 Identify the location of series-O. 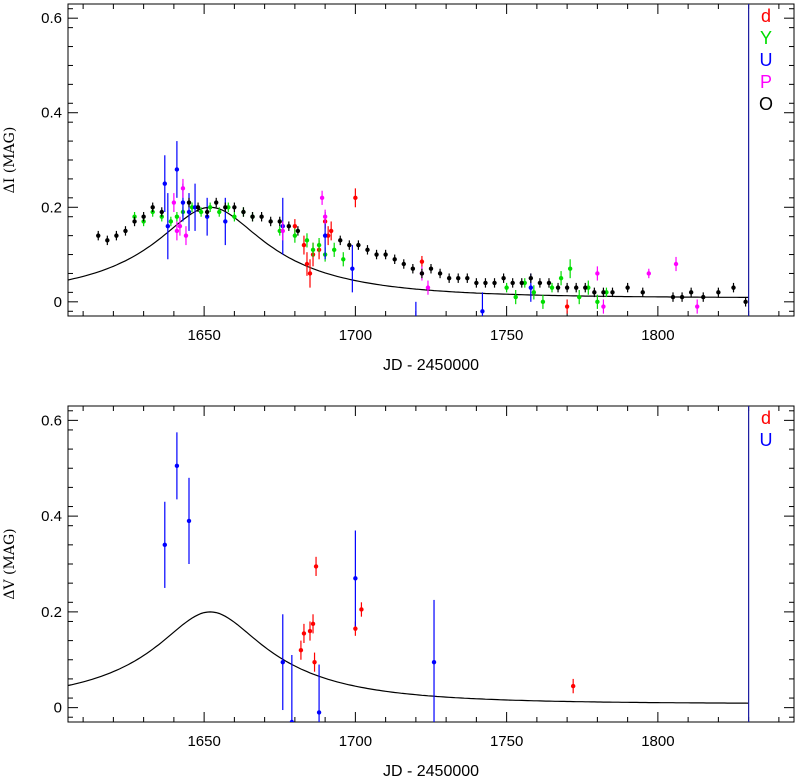
(422, 252).